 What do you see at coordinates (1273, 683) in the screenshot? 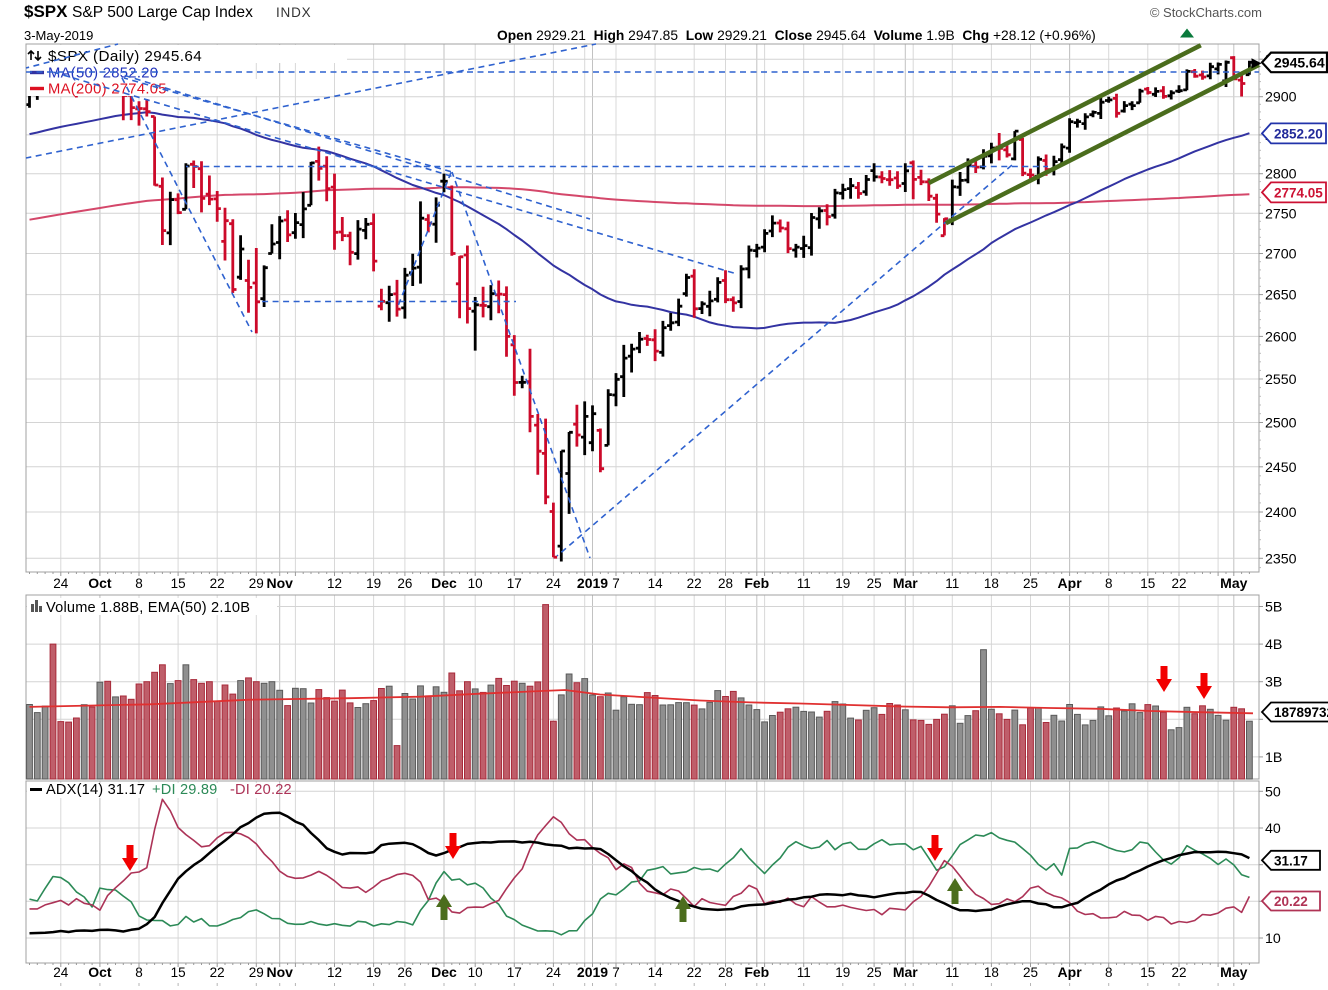
I see `svg-text: 3B` at bounding box center [1273, 683].